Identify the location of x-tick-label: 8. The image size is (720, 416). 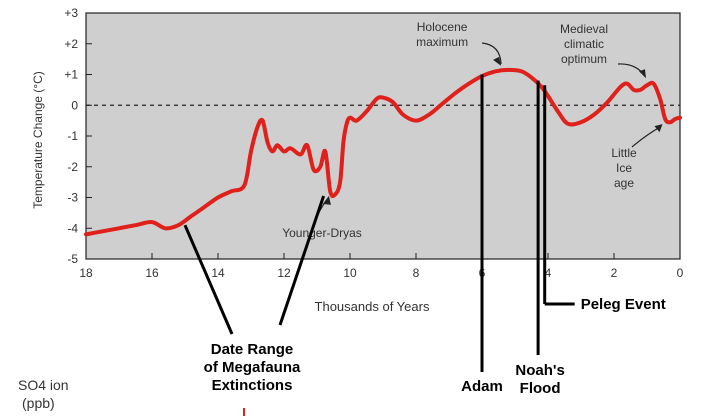
(416, 273).